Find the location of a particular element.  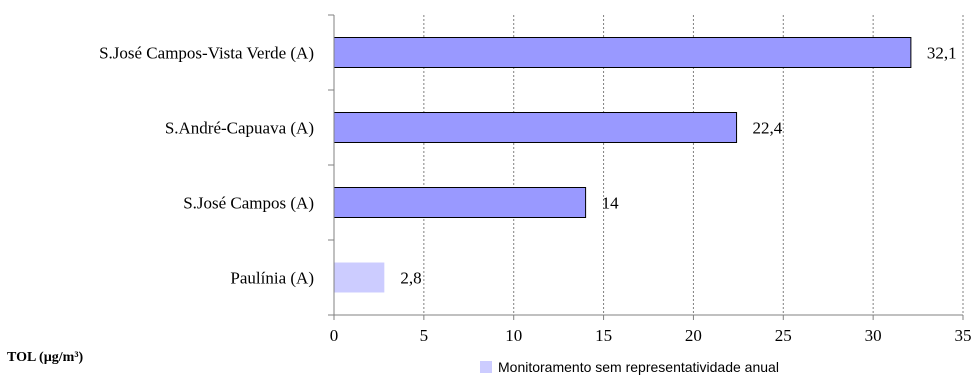

y-axis-ticks is located at coordinates (331, 165).